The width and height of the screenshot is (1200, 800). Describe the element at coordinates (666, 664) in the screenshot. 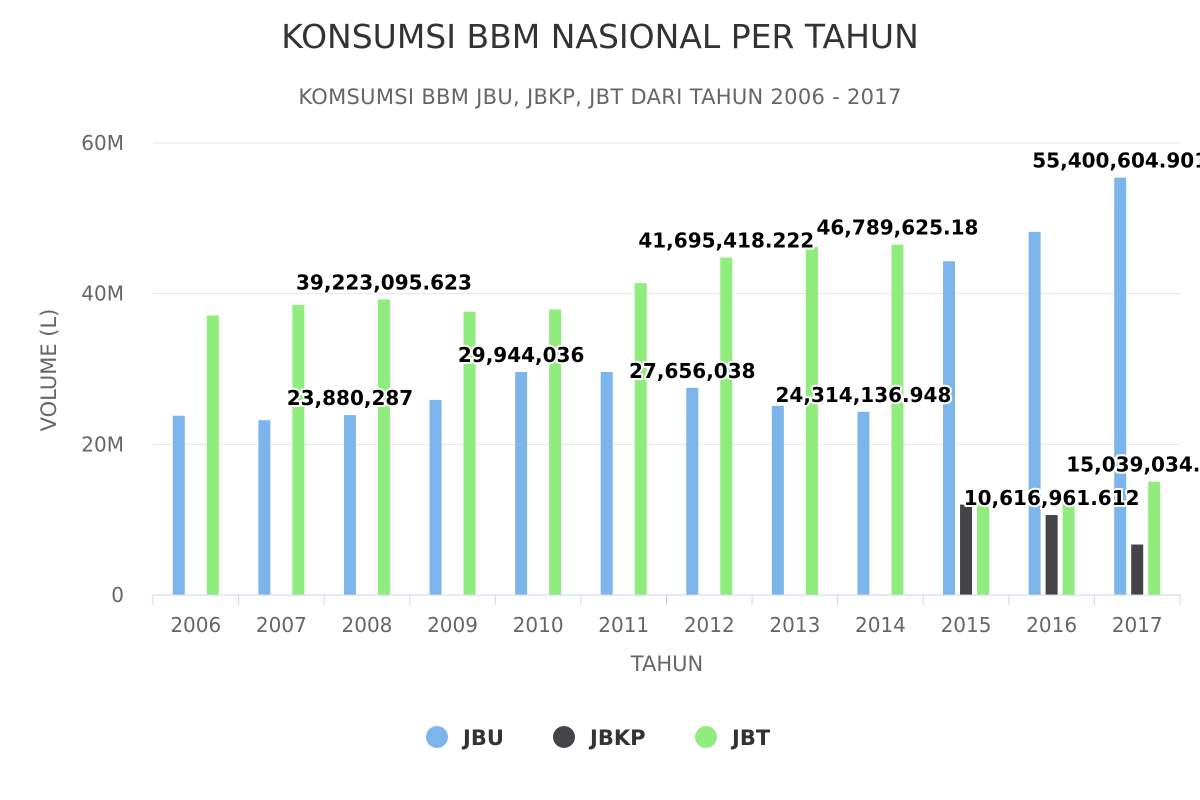

I see `x-axis-title: TAHUN` at that location.